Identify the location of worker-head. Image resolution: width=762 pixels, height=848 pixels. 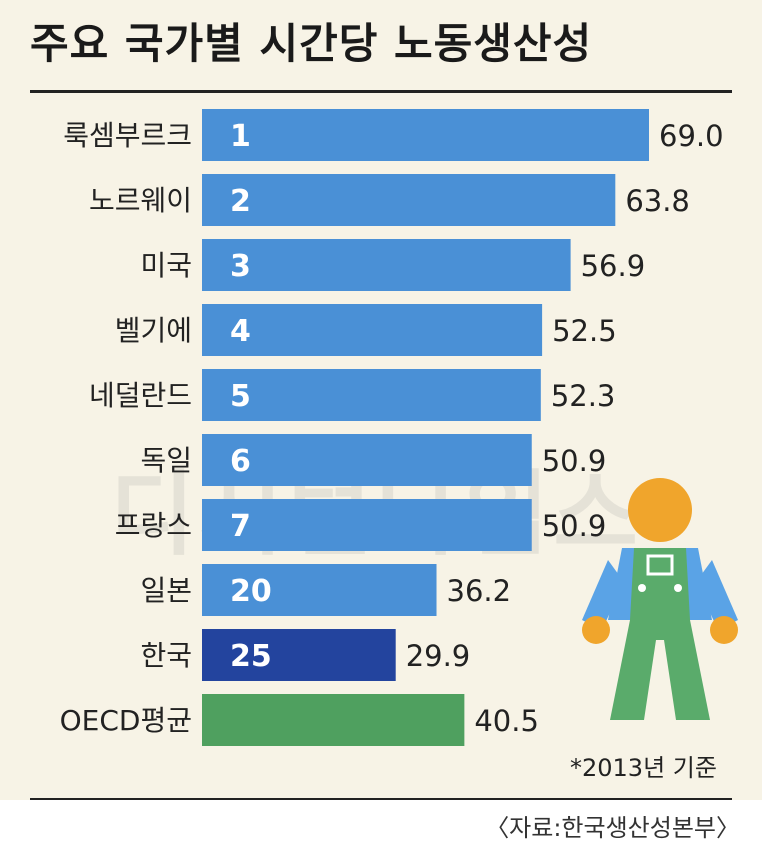
(660, 510).